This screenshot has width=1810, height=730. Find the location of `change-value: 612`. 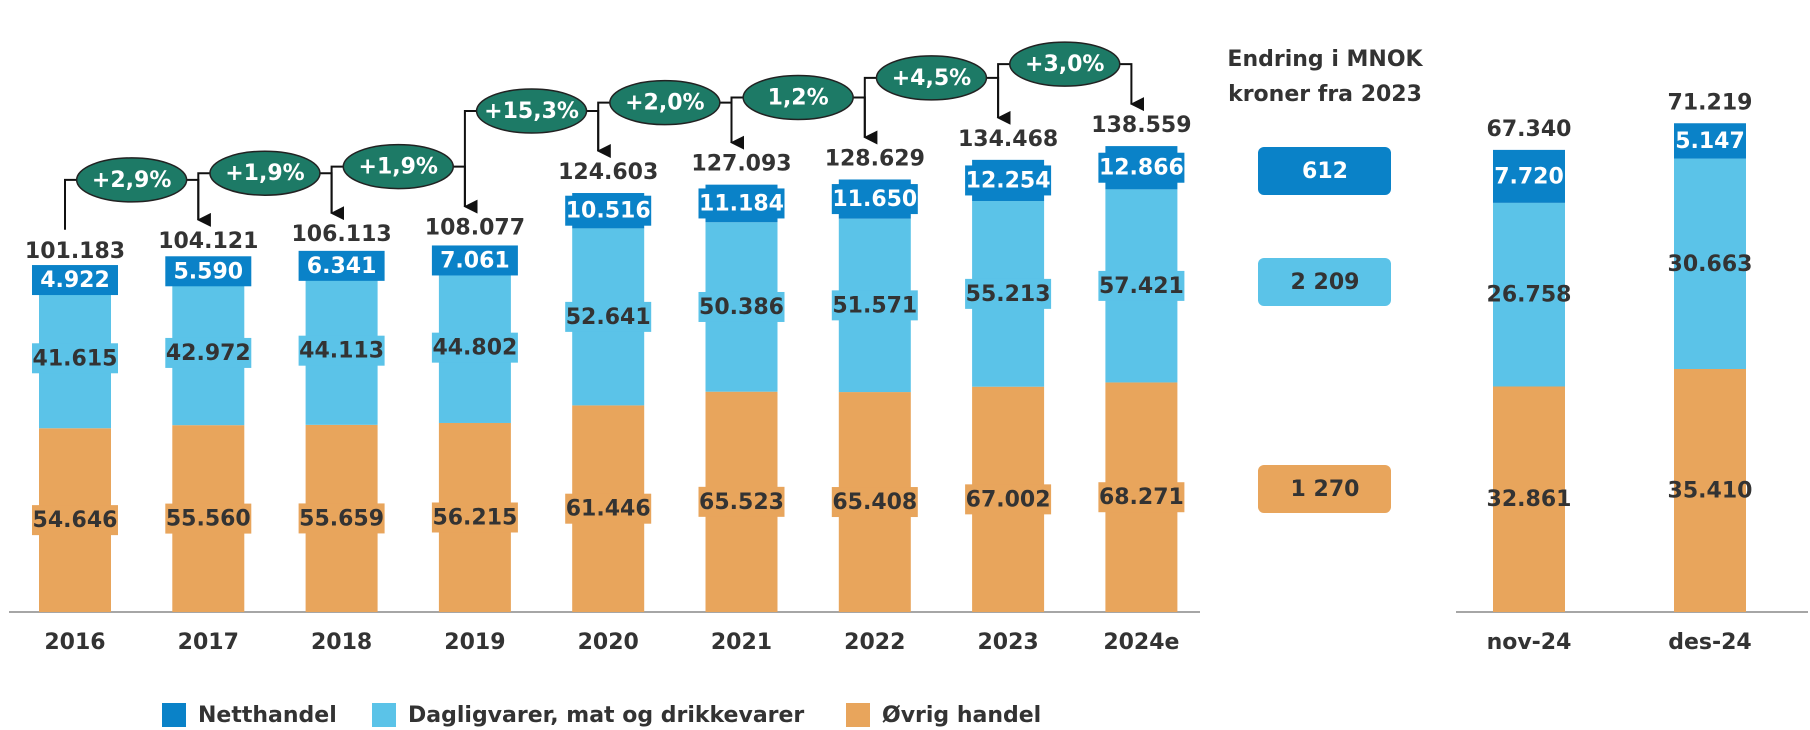

change-value: 612 is located at coordinates (1325, 171).